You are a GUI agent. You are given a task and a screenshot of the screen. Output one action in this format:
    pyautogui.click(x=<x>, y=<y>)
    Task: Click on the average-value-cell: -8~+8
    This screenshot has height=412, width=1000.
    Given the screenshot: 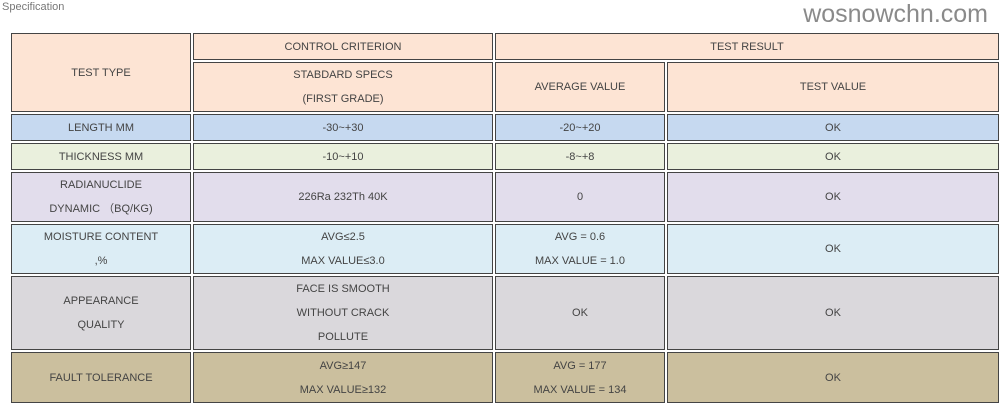 What is the action you would take?
    pyautogui.click(x=580, y=156)
    